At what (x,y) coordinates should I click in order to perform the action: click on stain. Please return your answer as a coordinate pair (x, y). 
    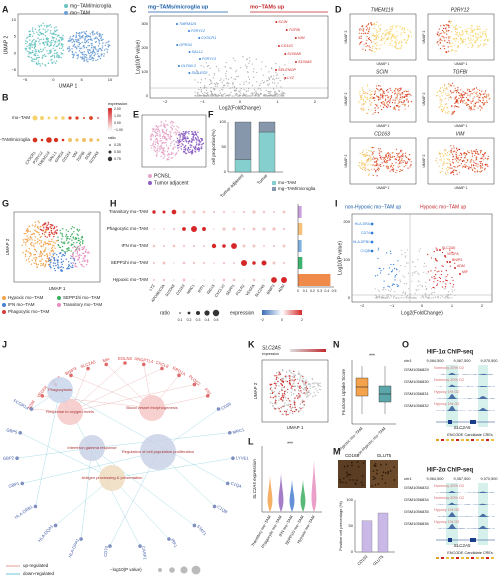
    Looking at the image, I should click on (382, 479).